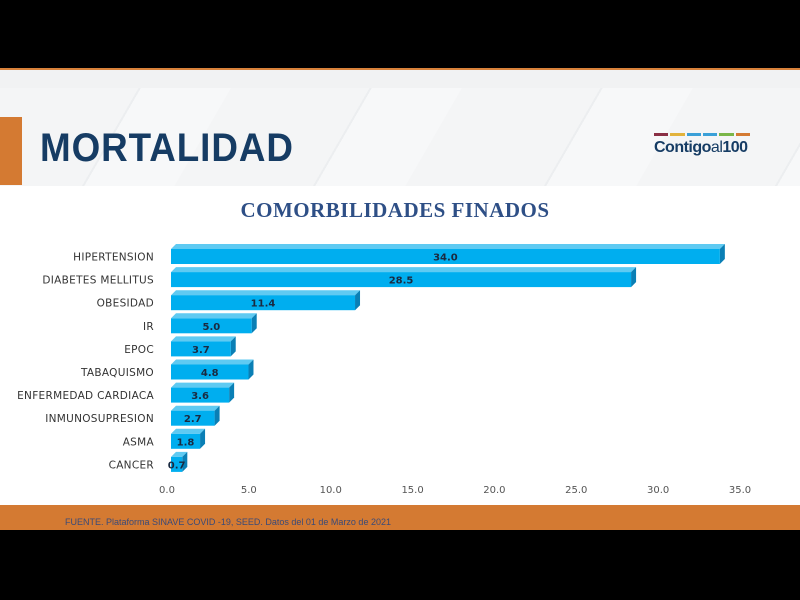  I want to click on x-tick-label: 30.0, so click(658, 490).